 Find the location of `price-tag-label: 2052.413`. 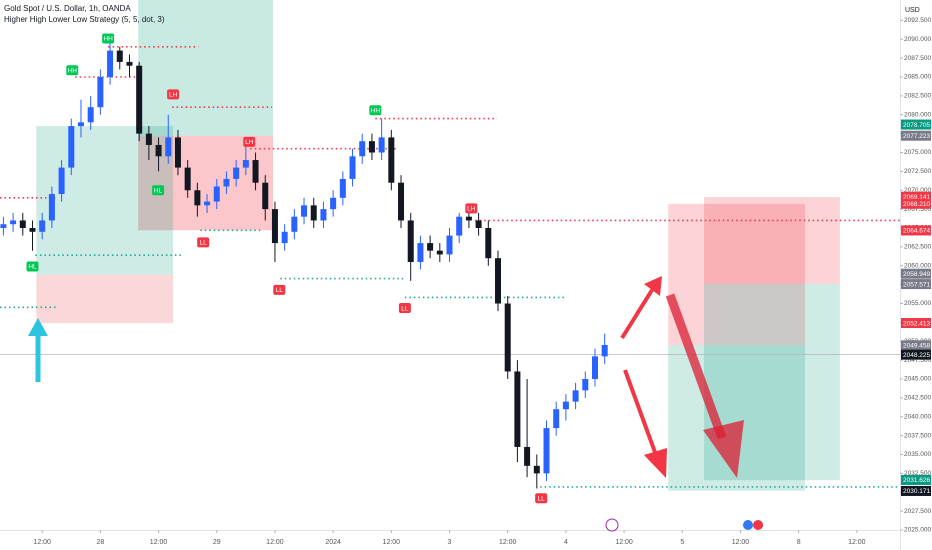

price-tag-label: 2052.413 is located at coordinates (916, 323).